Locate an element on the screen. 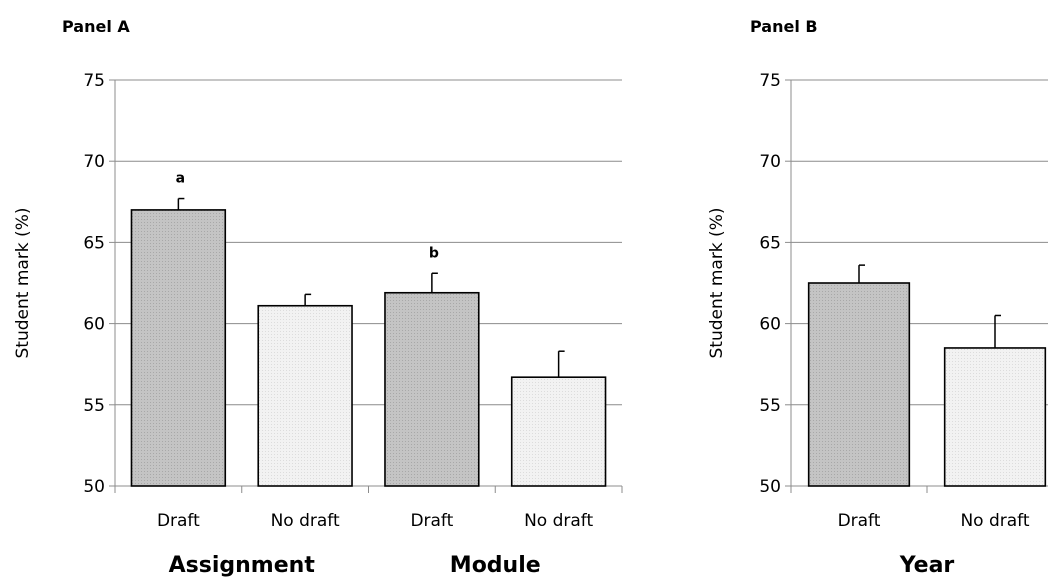 This screenshot has height=581, width=1048. bar-annotation: a is located at coordinates (180, 179).